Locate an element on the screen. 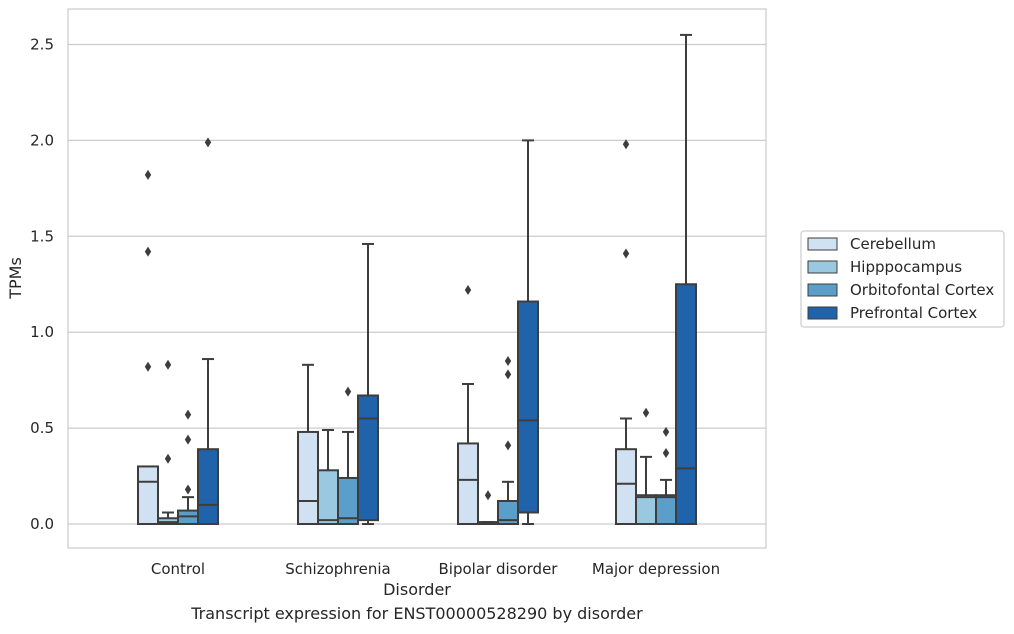 The width and height of the screenshot is (1014, 634). y-tick-label: 0.5 is located at coordinates (42, 428).